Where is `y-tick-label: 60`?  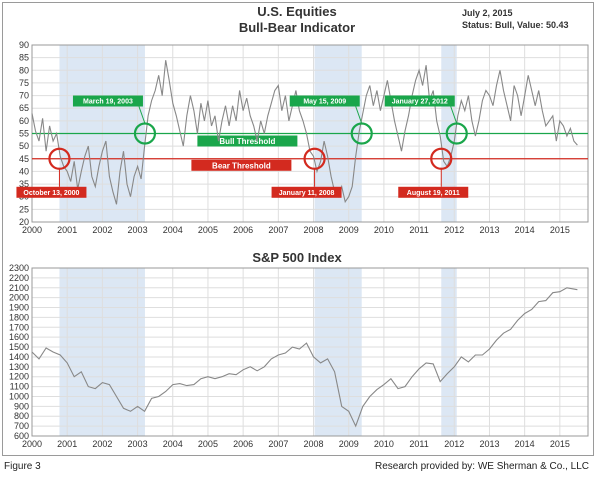
y-tick-label: 60 is located at coordinates (24, 121).